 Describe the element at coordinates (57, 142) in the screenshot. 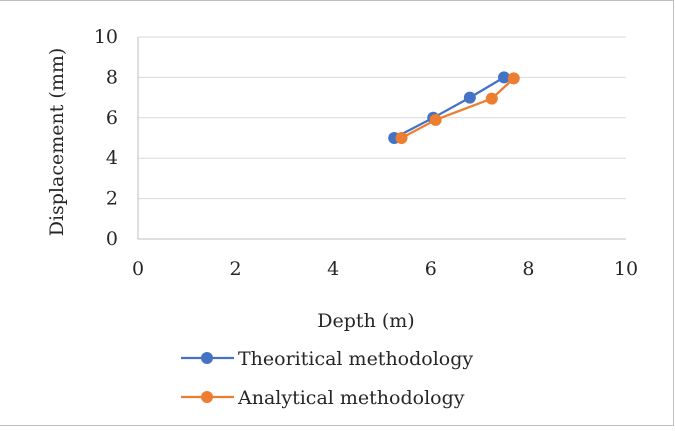

I see `y-axis-title: Displacement (mm)` at that location.